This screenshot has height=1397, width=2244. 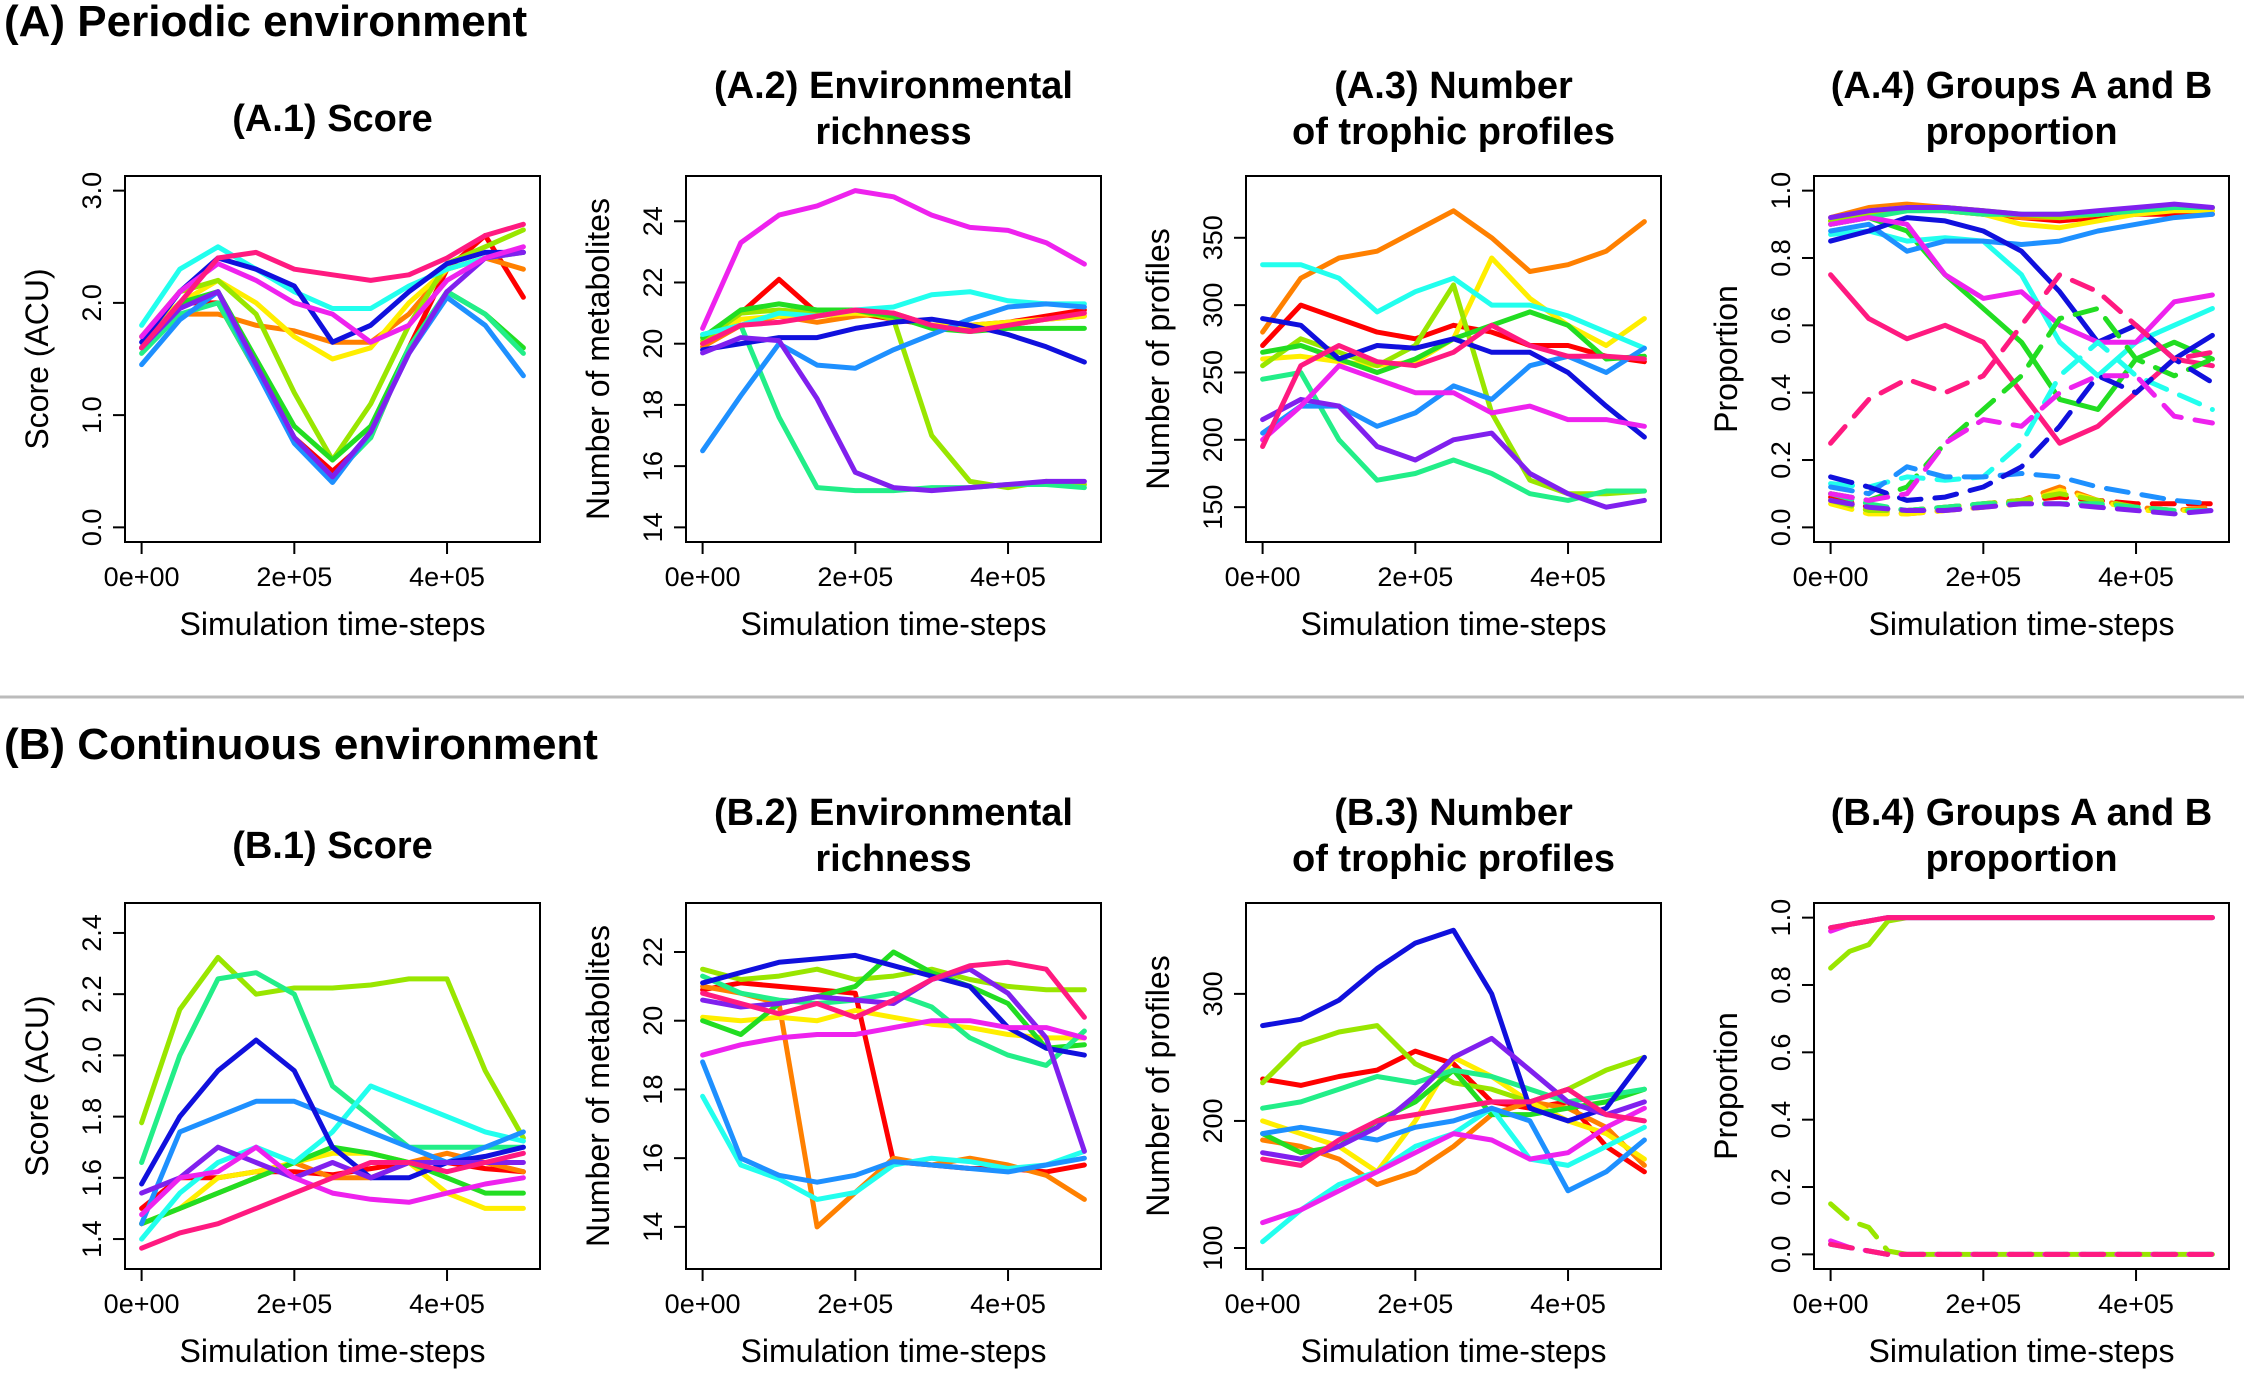 I want to click on y-tick-label: 0.4, so click(x=1781, y=393).